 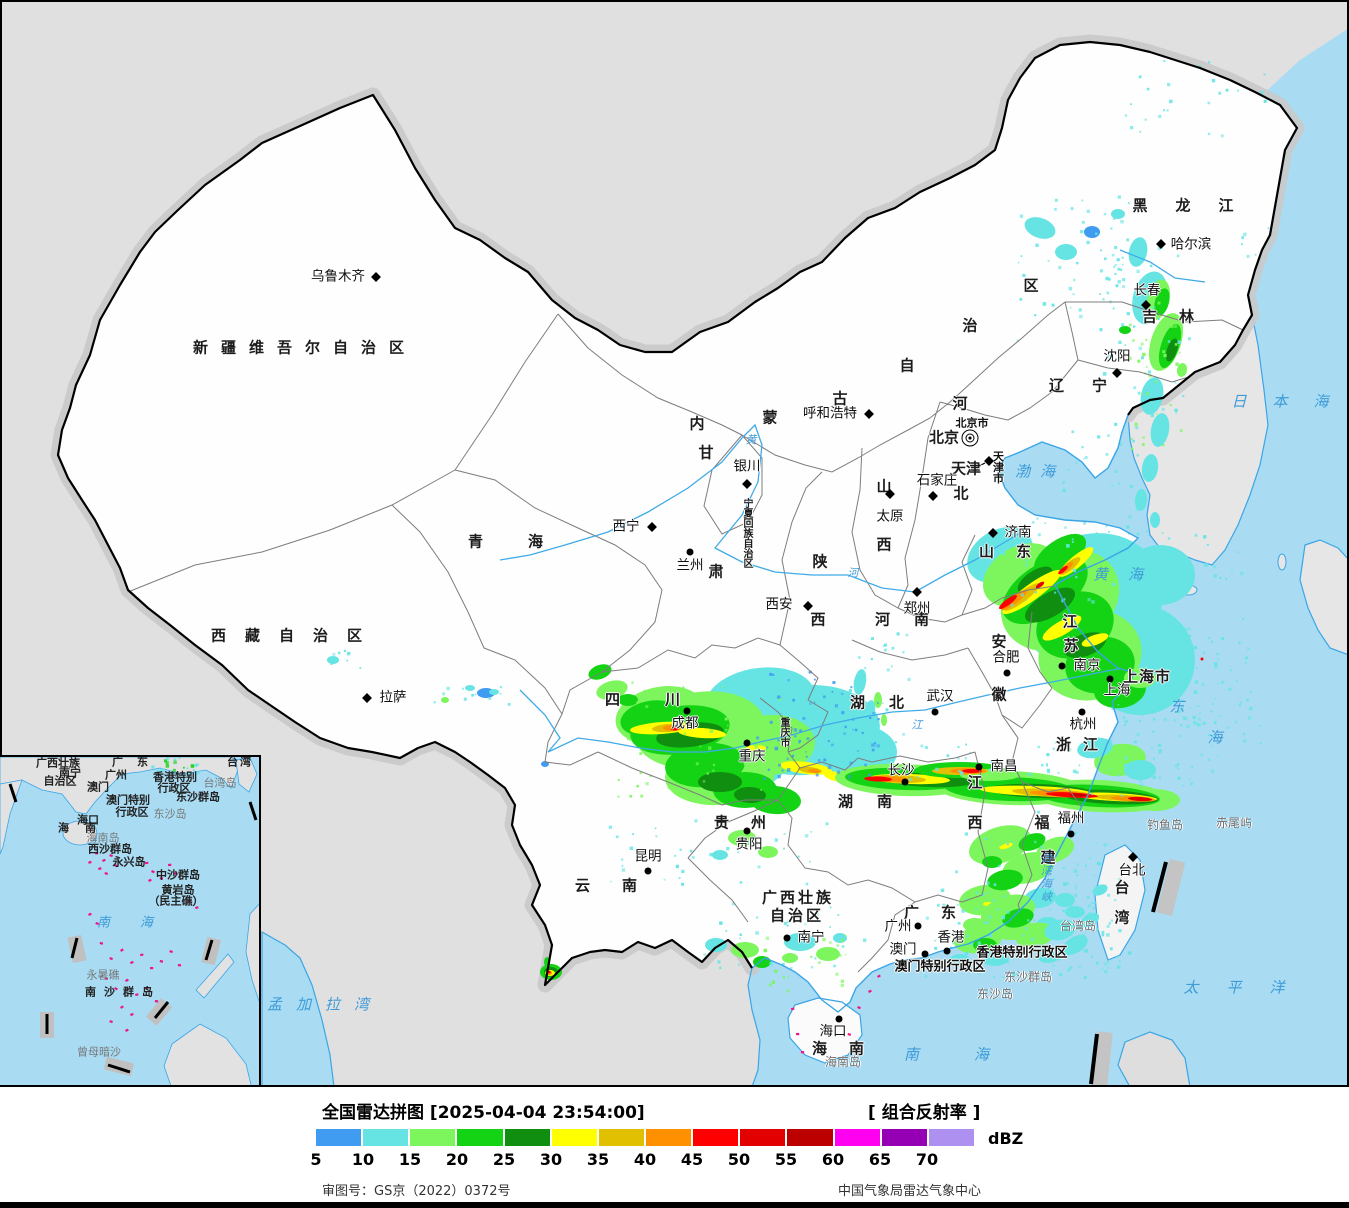 I want to click on tsushima-island, so click(x=1282, y=562).